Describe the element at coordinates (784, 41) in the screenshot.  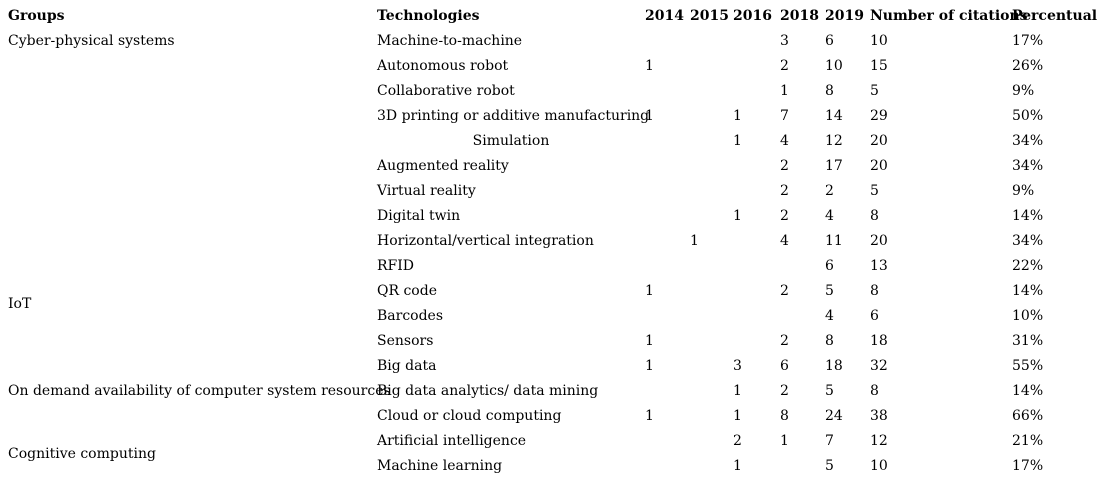
I see `year-2018-cell: 3` at that location.